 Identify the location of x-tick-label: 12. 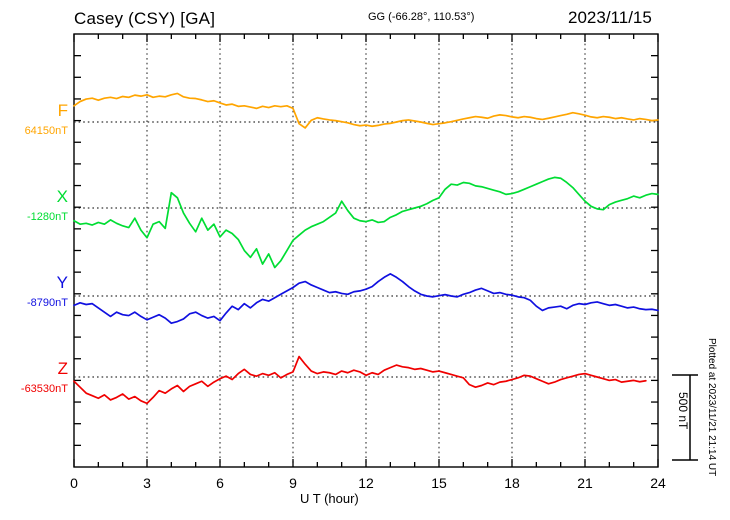
(366, 483).